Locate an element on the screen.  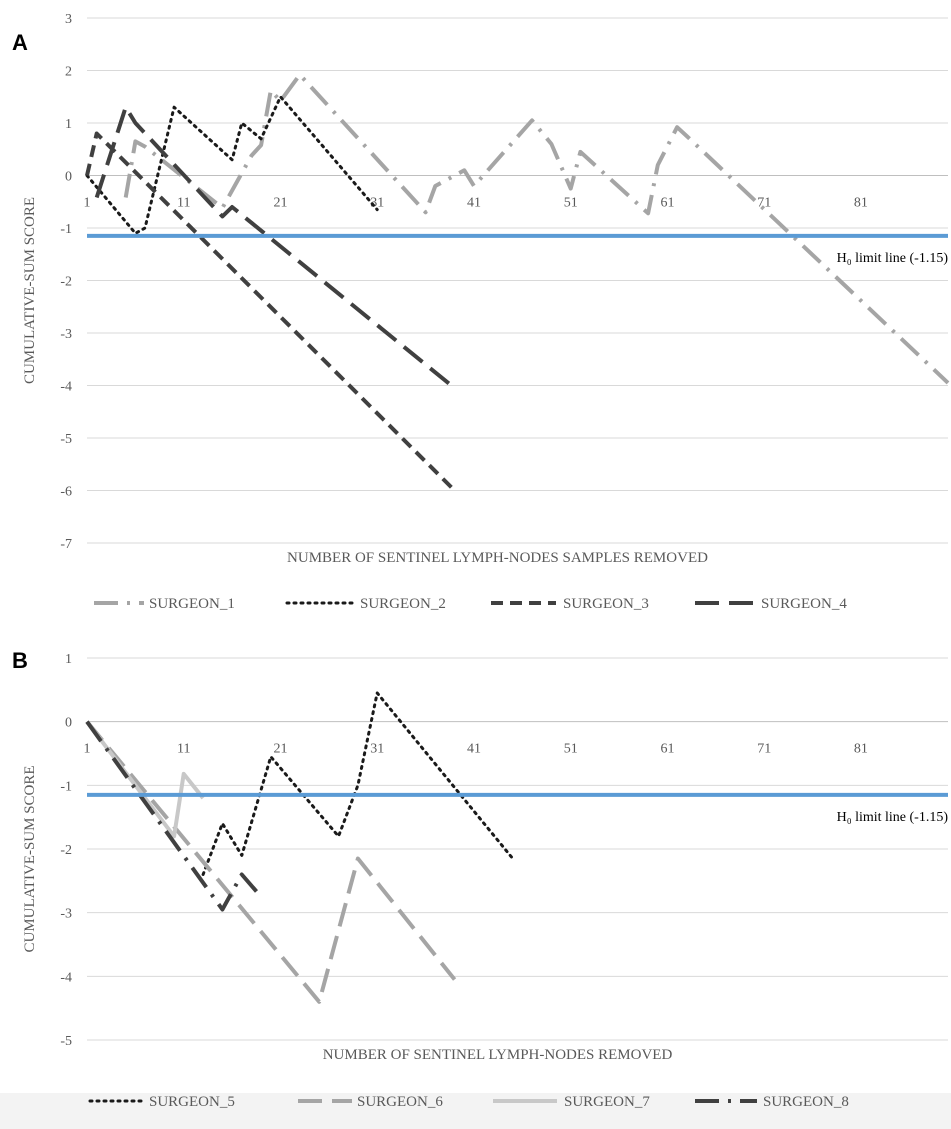
legend-label: SURGEON_1 is located at coordinates (192, 604).